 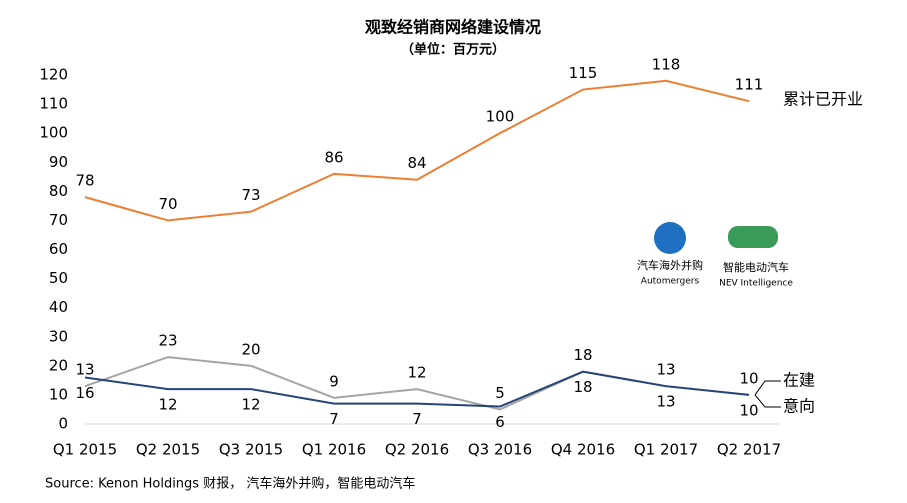 I want to click on y-tick-label: 100, so click(x=53, y=133).